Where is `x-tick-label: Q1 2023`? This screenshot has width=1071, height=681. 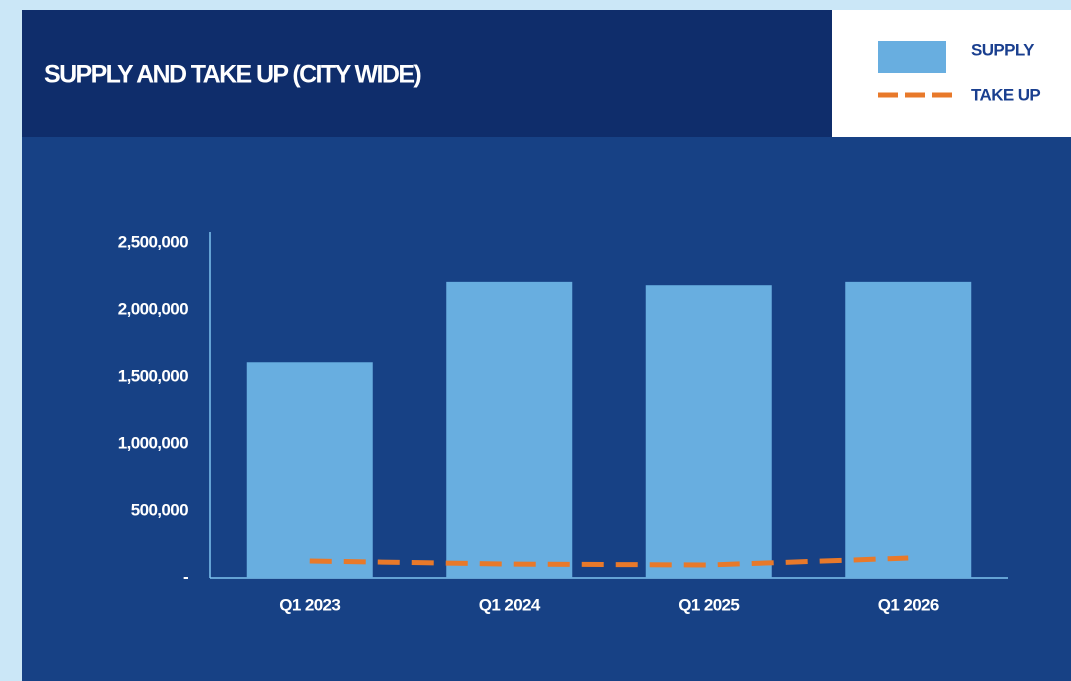 x-tick-label: Q1 2023 is located at coordinates (309, 604).